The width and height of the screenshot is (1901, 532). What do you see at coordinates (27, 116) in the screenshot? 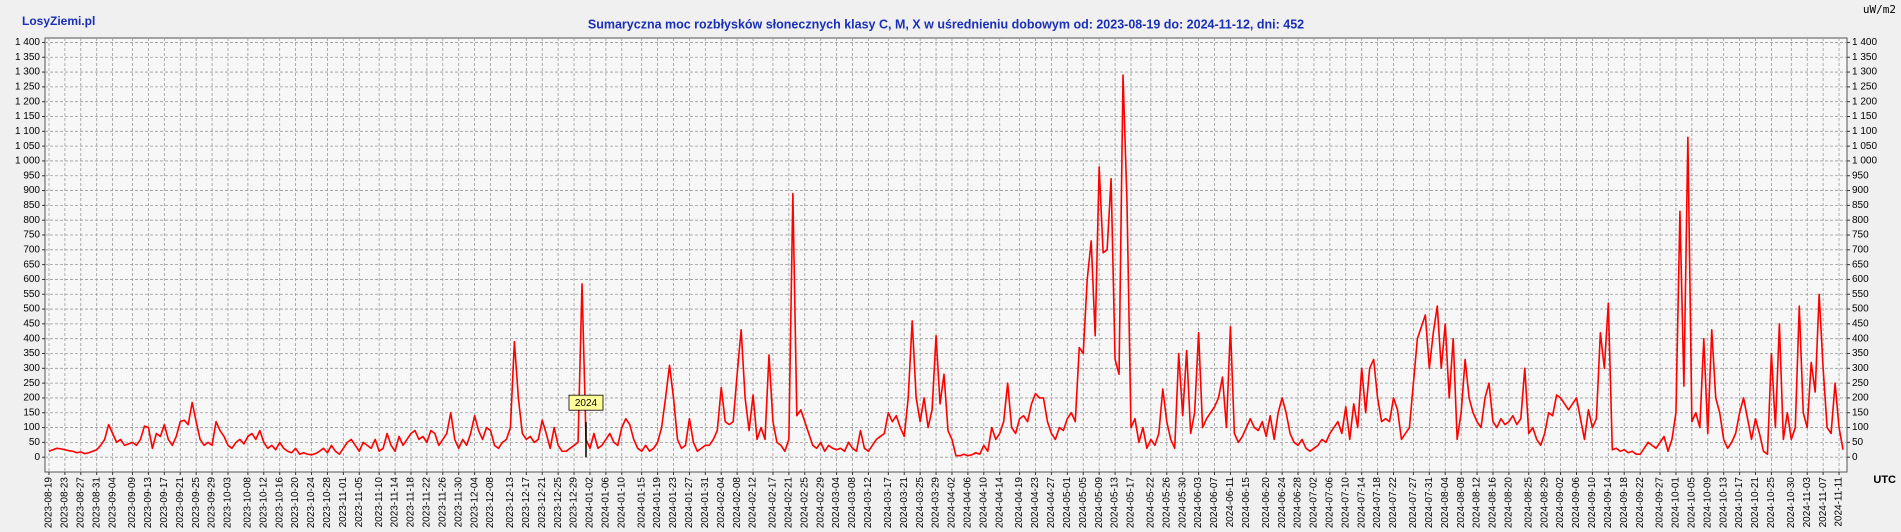
I see `y-tick-label: 1 150` at bounding box center [27, 116].